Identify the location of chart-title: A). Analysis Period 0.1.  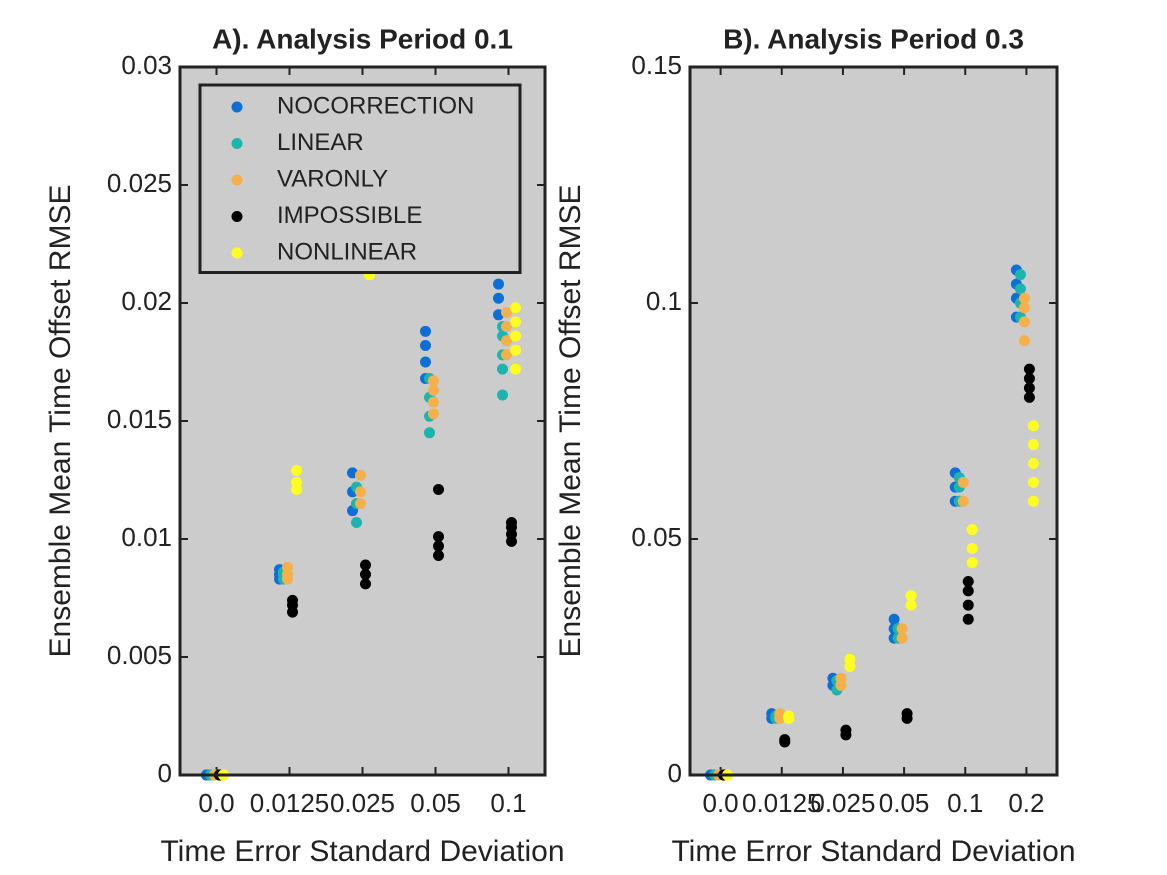
(362, 38).